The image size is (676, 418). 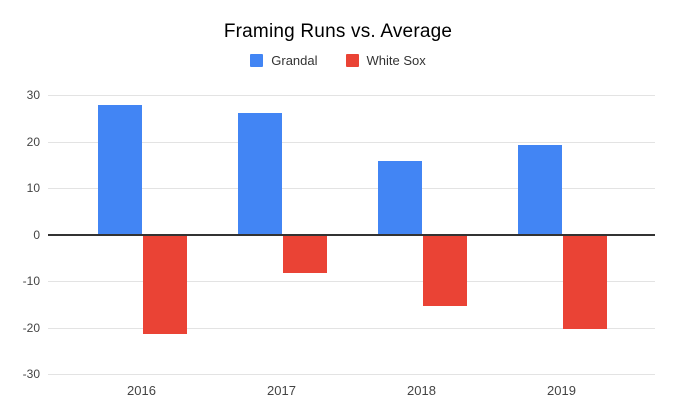 I want to click on legend-item-white-sox: White Sox, so click(x=385, y=60).